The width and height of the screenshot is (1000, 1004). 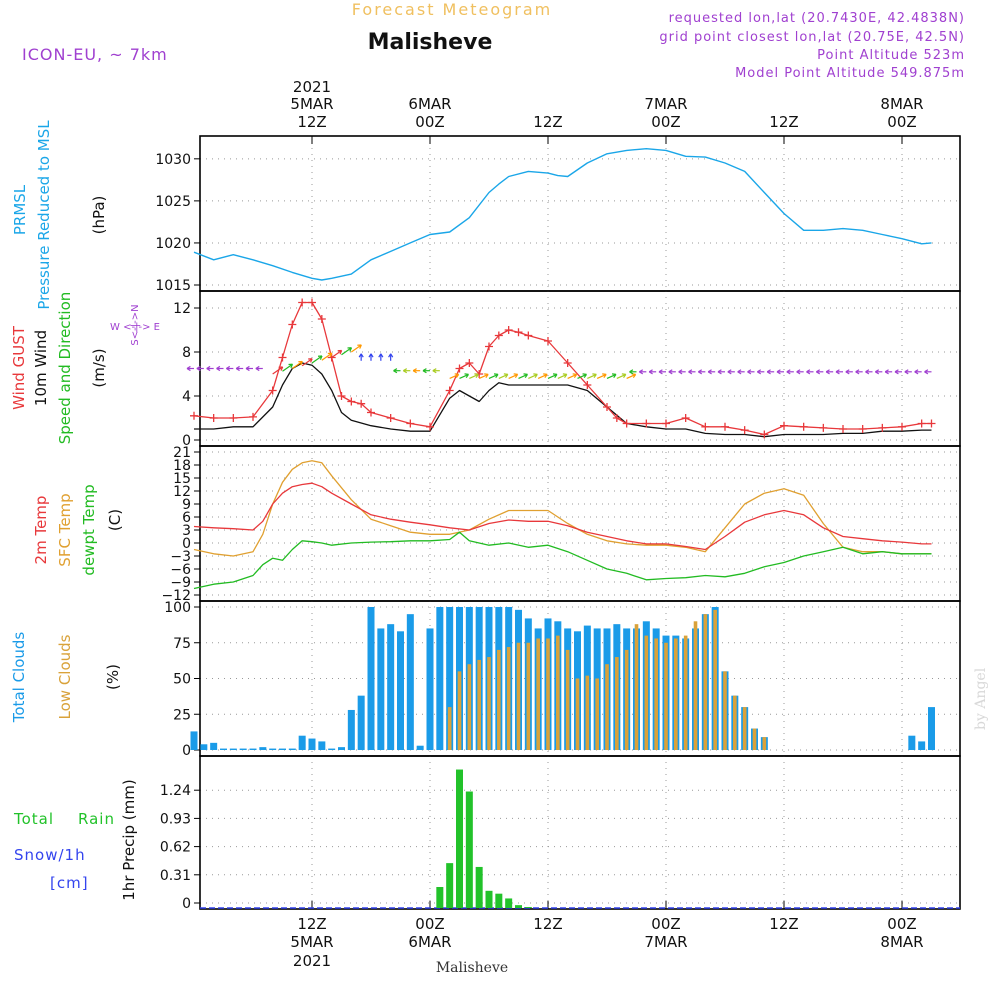 What do you see at coordinates (173, 160) in the screenshot?
I see `y-tick-label: 1030` at bounding box center [173, 160].